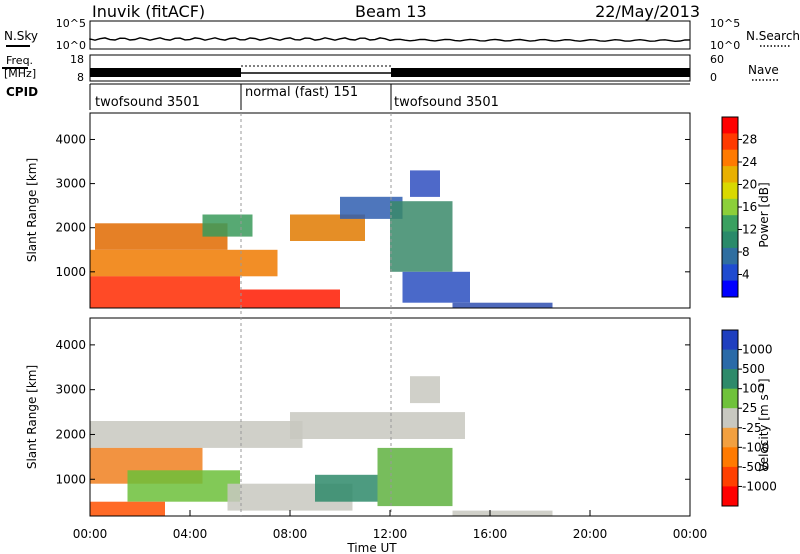  I want to click on colorbar-label-2: 100, so click(753, 389).